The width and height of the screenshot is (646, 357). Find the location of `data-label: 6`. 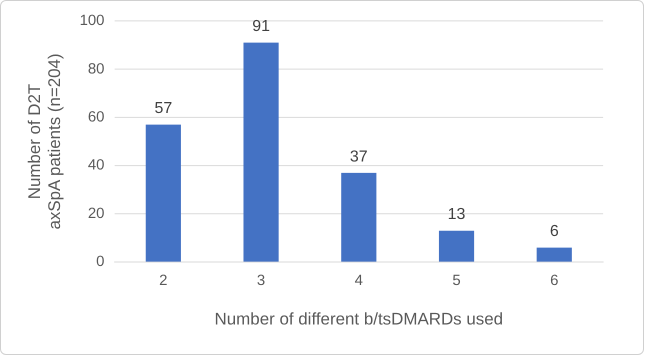

data-label: 6 is located at coordinates (554, 231).